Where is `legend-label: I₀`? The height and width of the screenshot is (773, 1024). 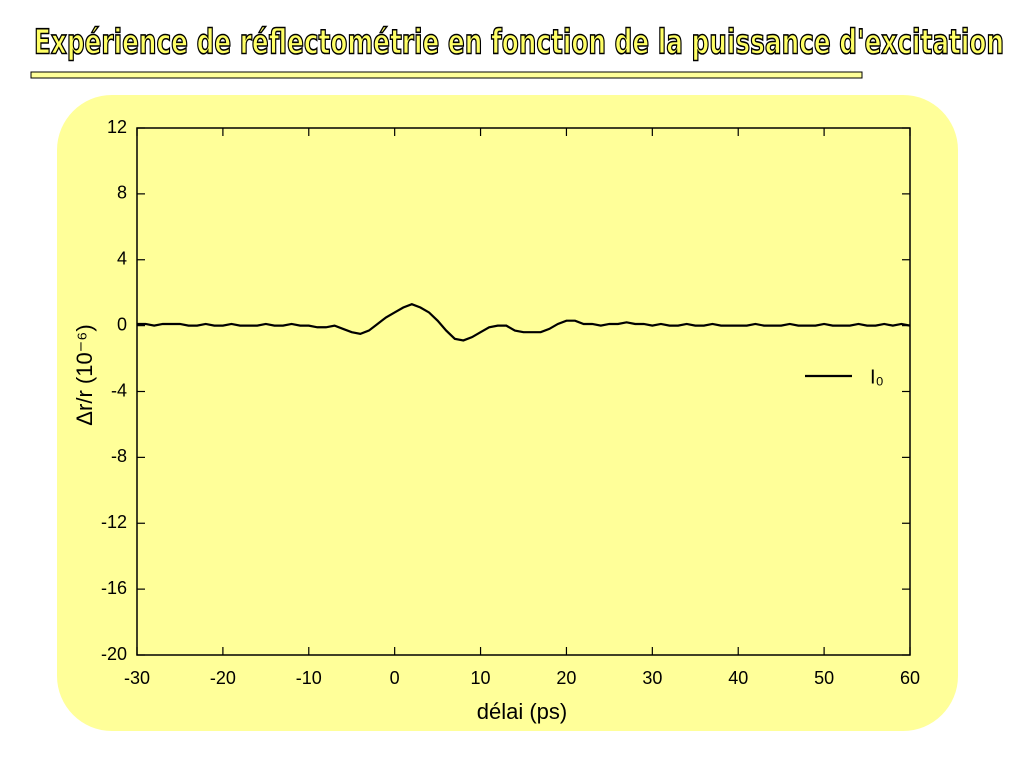
legend-label: I₀ is located at coordinates (877, 377).